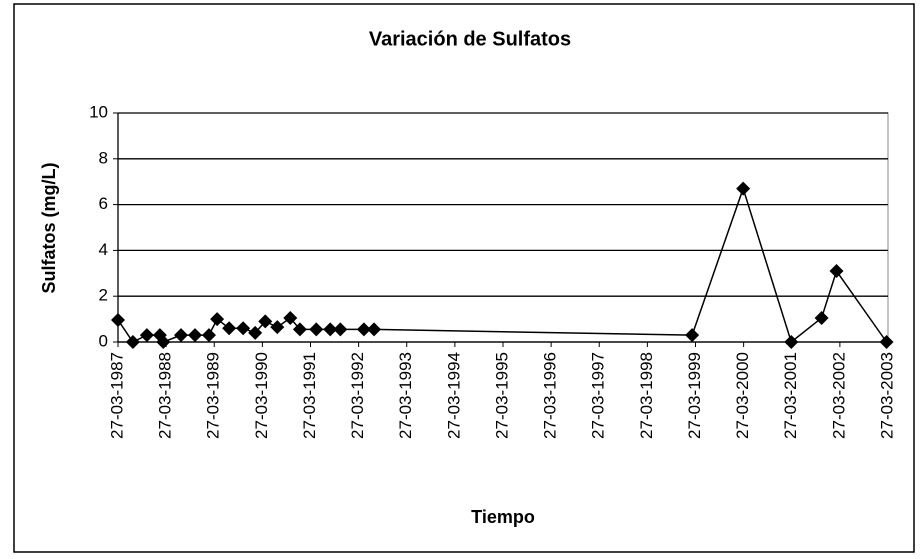 This screenshot has width=920, height=559. What do you see at coordinates (405, 395) in the screenshot?
I see `x-tick-label: 27-03-1993` at bounding box center [405, 395].